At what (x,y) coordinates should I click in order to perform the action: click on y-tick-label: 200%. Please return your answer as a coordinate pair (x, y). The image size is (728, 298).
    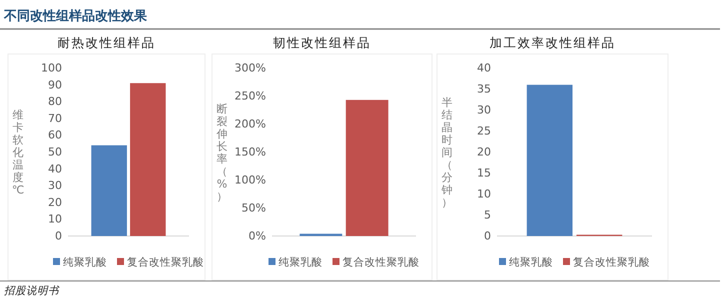
    Looking at the image, I should click on (250, 124).